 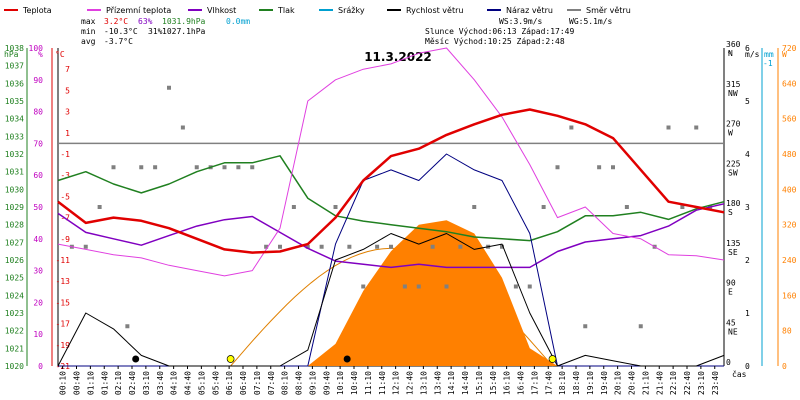 What do you see at coordinates (733, 124) in the screenshot?
I see `deg-tick-label: 270` at bounding box center [733, 124].